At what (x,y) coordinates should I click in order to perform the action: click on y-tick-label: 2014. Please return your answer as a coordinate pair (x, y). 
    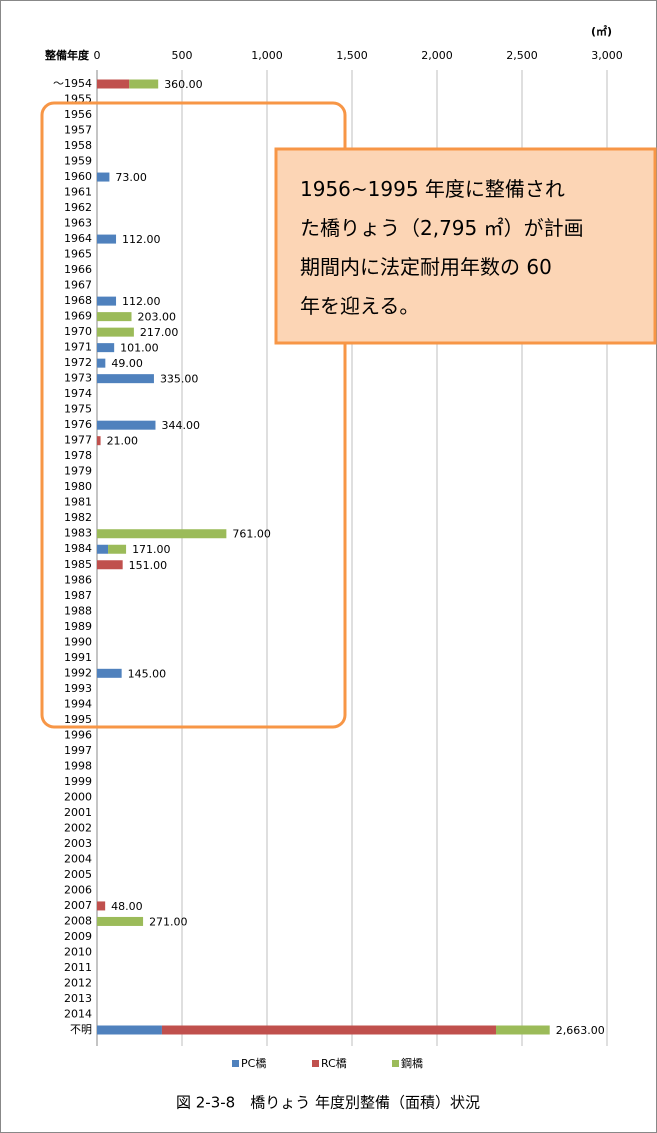
    Looking at the image, I should click on (78, 1013).